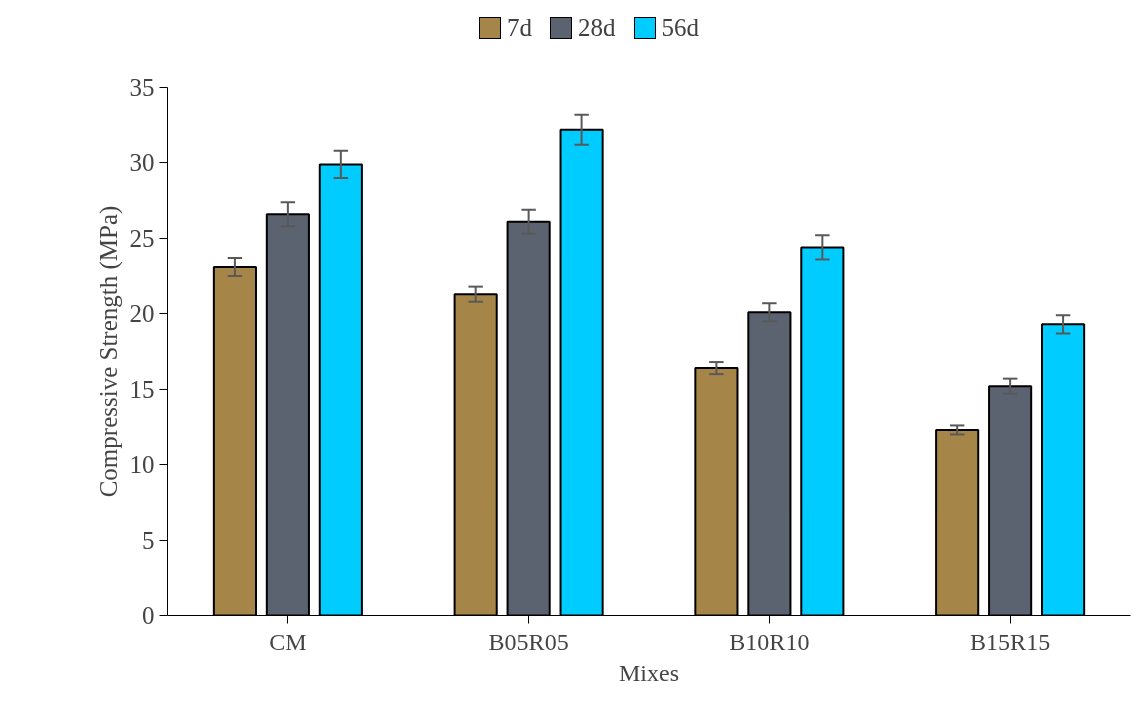 The height and width of the screenshot is (707, 1148). What do you see at coordinates (769, 641) in the screenshot?
I see `x-tick-label: B10R10` at bounding box center [769, 641].